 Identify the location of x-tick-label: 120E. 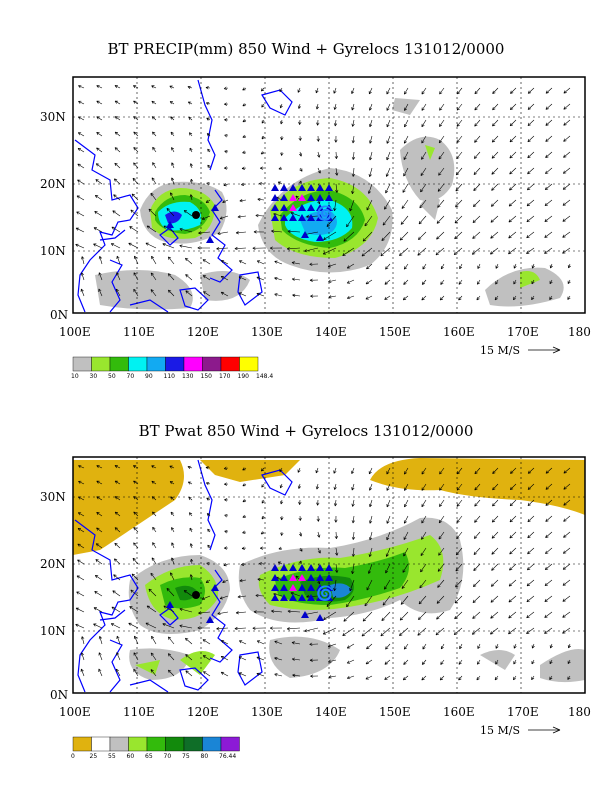
(203, 332).